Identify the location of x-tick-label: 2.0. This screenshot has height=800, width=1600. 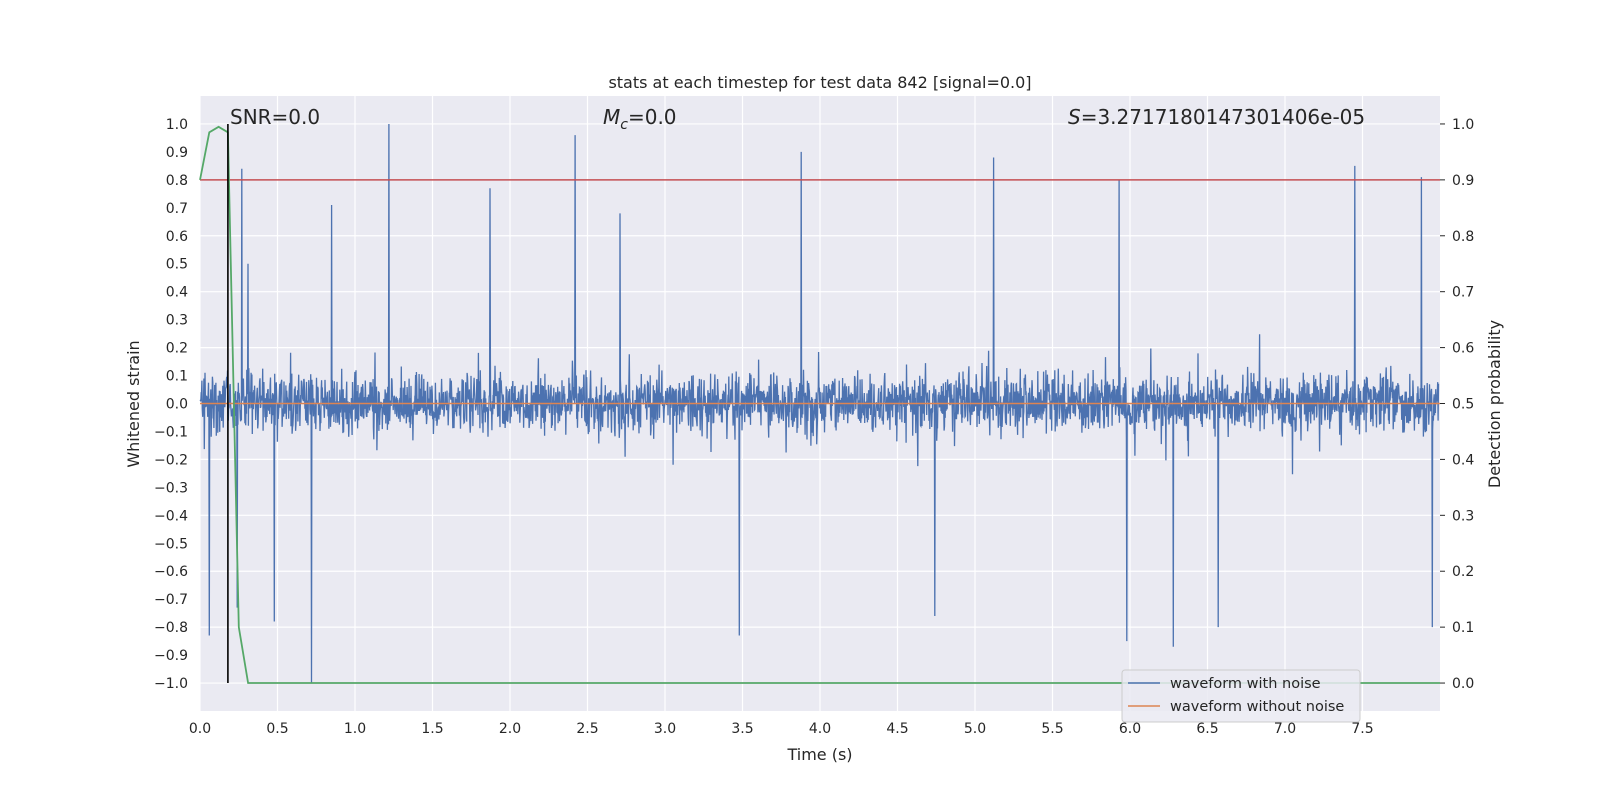
(510, 729).